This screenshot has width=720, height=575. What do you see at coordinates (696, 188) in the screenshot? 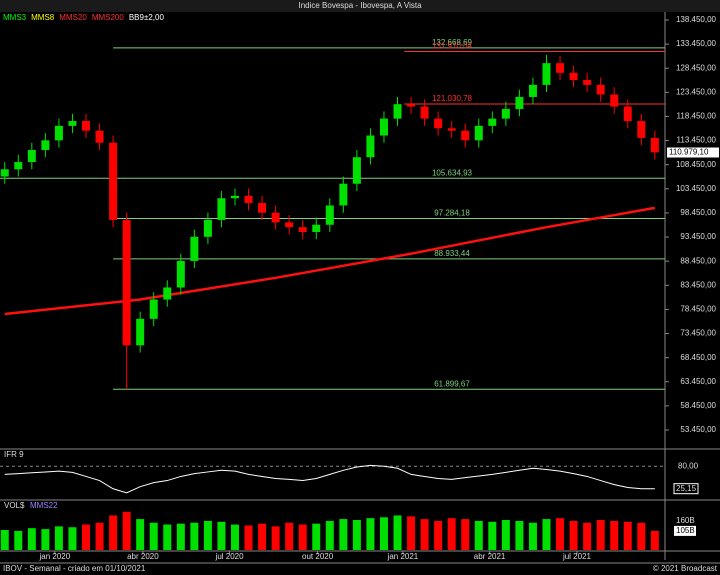
I see `y-tick-label: 103.450,00` at bounding box center [696, 188].